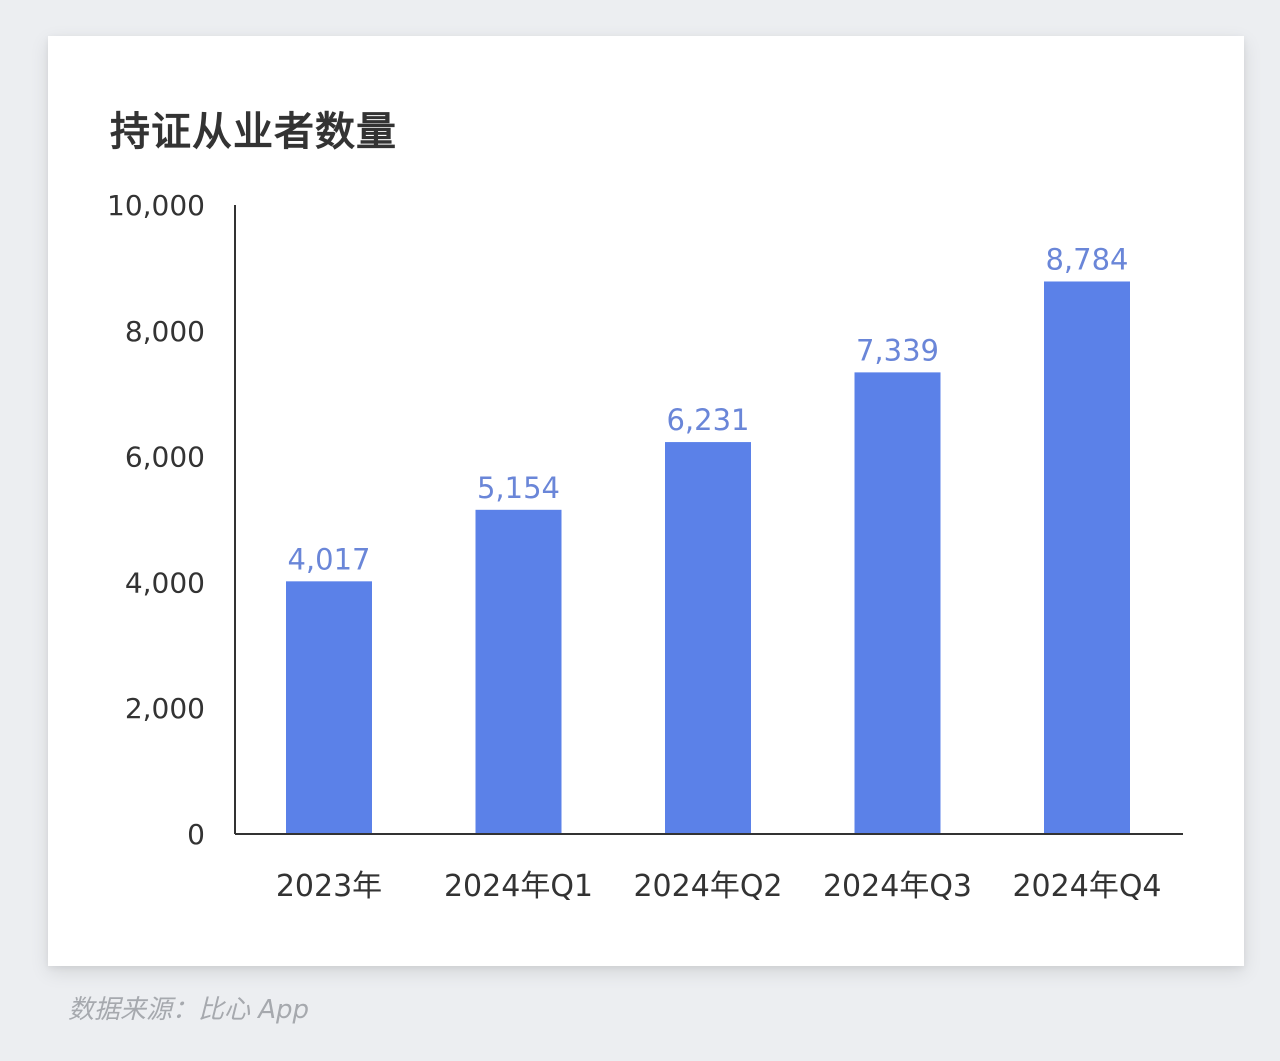  What do you see at coordinates (165, 708) in the screenshot?
I see `y-tick-label: 2,000` at bounding box center [165, 708].